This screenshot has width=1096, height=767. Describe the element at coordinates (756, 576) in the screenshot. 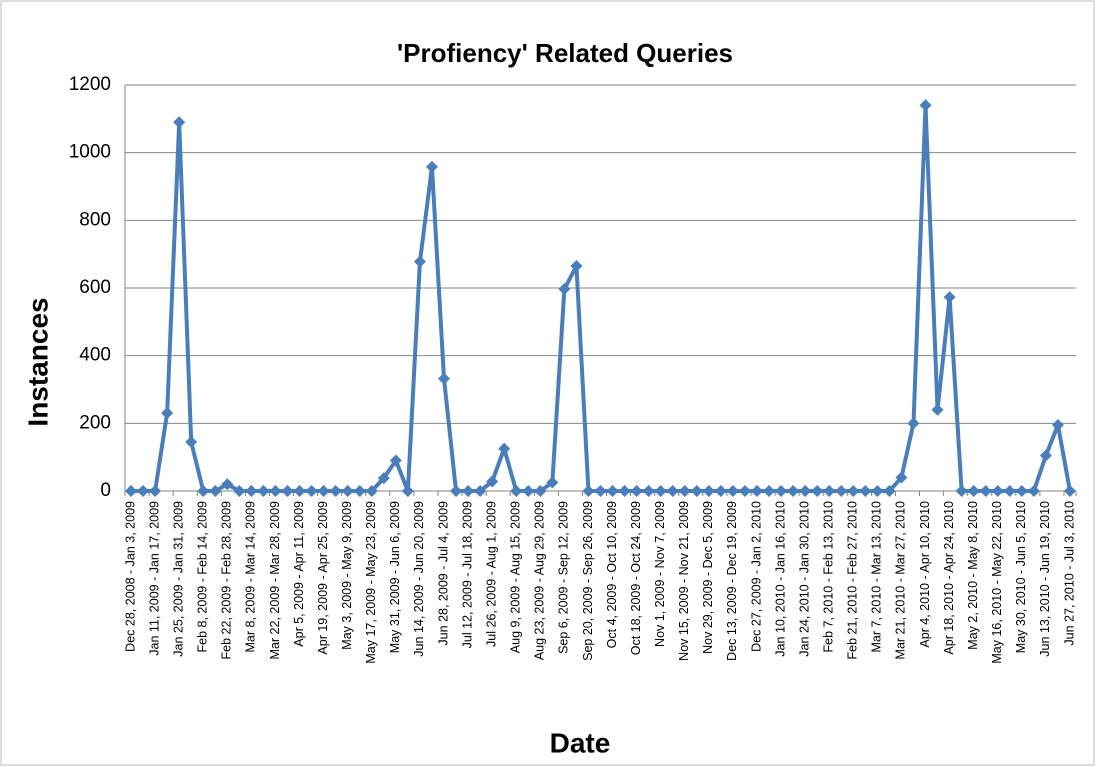

I see `x-tick-label: Dec 27, 2009 - Jan 2, 2010` at that location.